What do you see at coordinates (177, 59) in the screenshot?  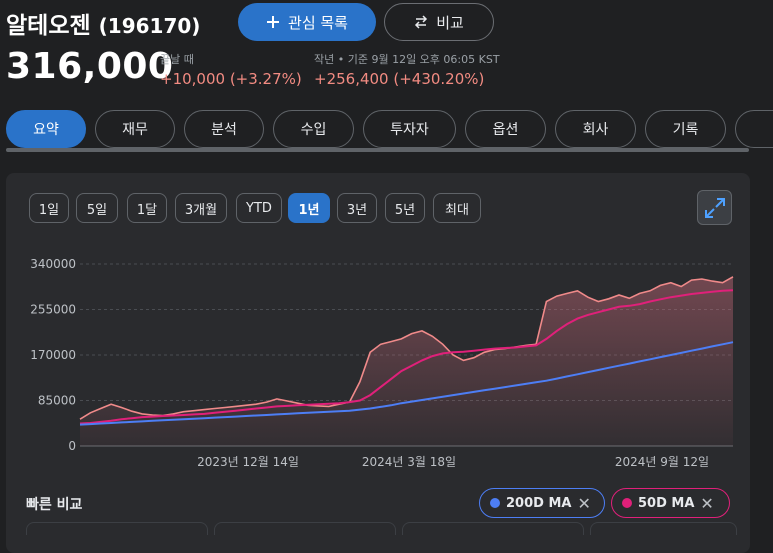 I see `close-label: 끝날 때` at bounding box center [177, 59].